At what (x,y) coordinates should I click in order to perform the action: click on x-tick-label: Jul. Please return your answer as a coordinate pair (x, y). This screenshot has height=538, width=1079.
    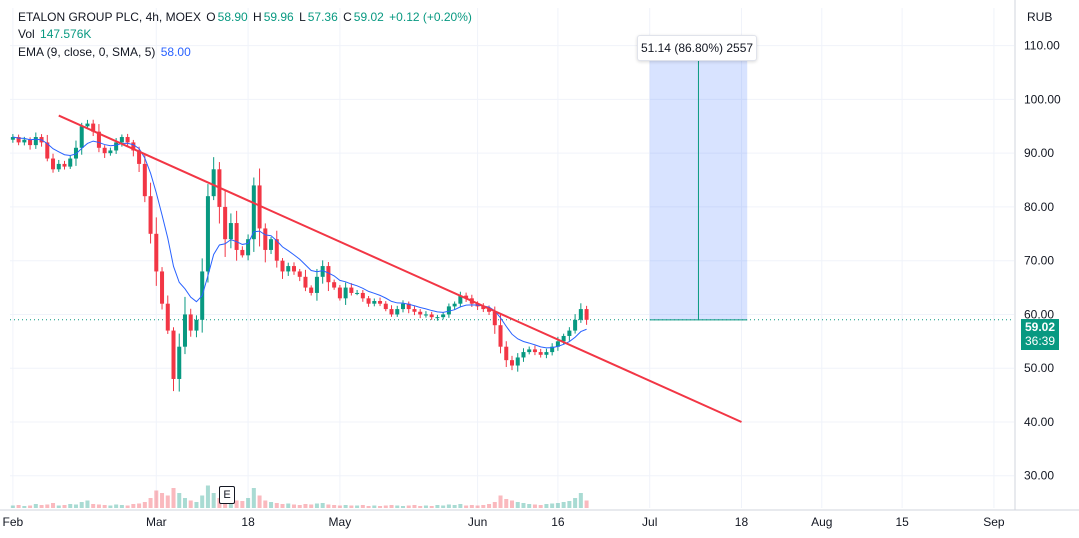
    Looking at the image, I should click on (649, 522).